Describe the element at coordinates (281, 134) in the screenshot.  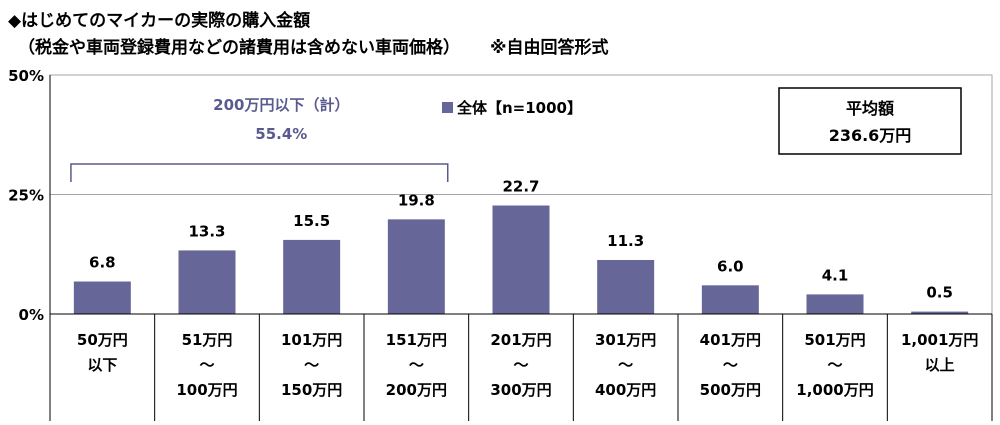
I see `bracket-value: 55.4%` at that location.